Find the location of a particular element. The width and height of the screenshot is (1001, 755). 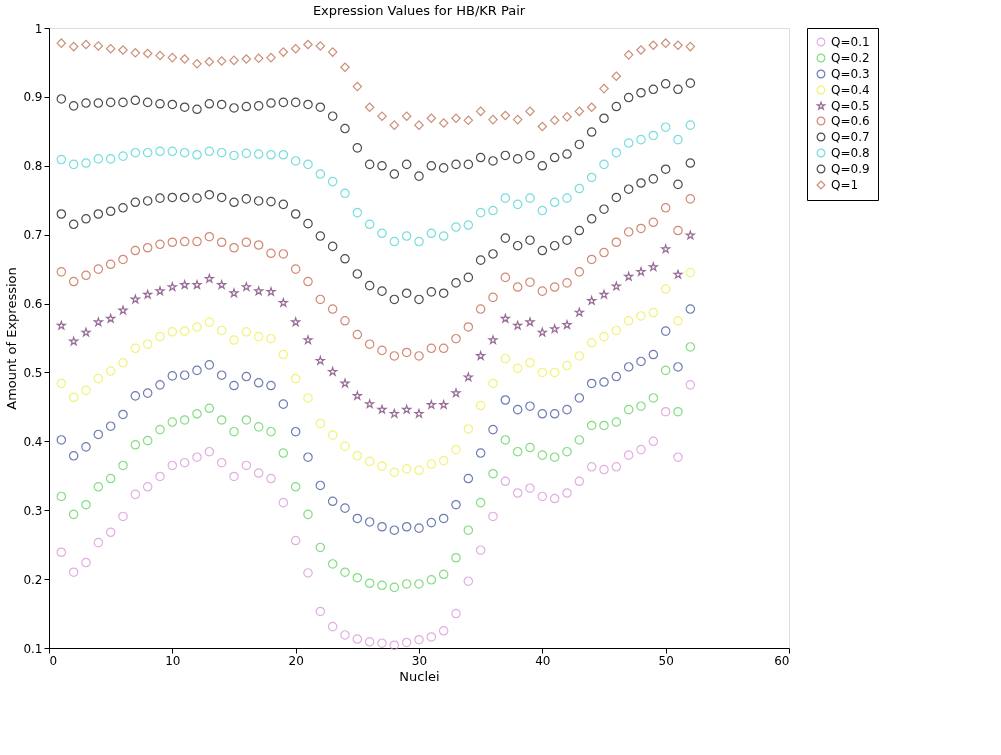

y-tick-label: 0.2 is located at coordinates (33, 579).